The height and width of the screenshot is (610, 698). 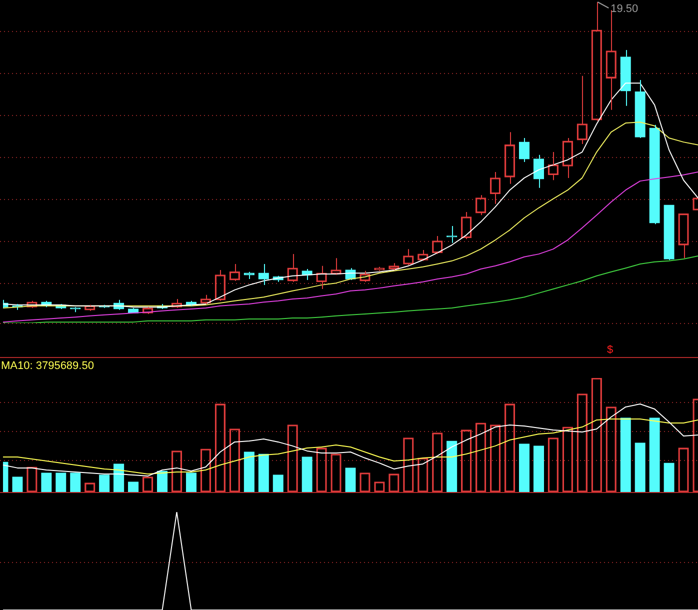 I want to click on annotation: 19.50, so click(x=624, y=9).